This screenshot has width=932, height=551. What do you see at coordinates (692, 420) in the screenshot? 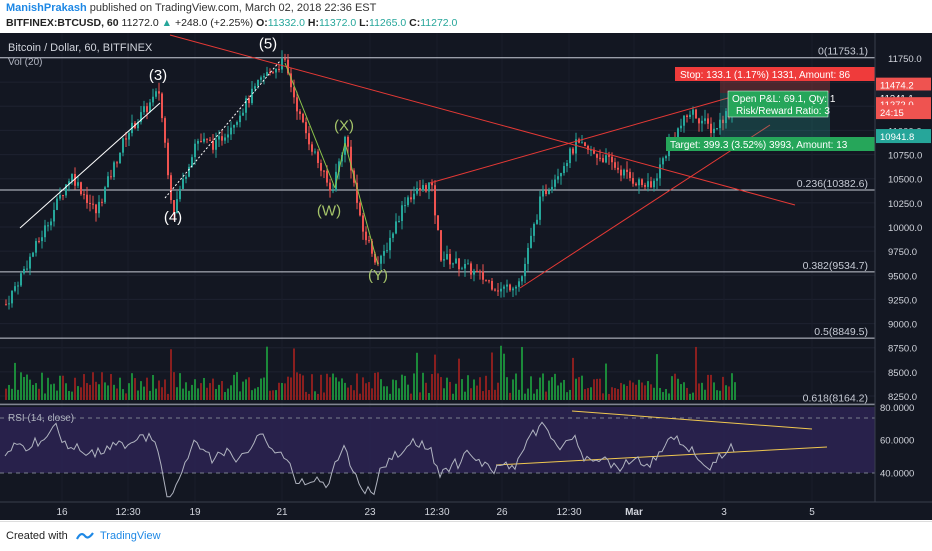
I see `rsi-trend-upper` at bounding box center [692, 420].